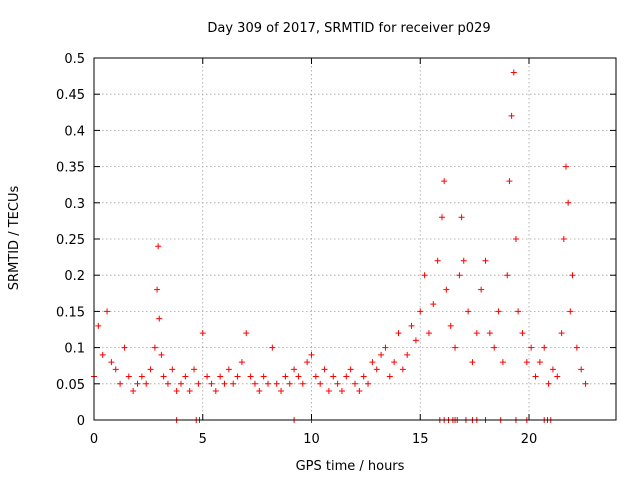  Describe the element at coordinates (14, 238) in the screenshot. I see `y-axis-label: SRMTID / TECUs` at that location.